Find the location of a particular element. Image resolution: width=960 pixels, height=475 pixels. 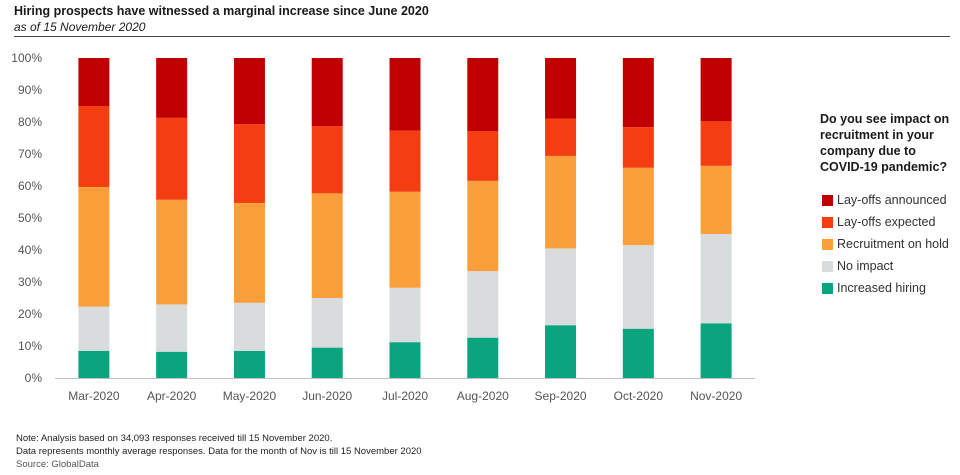

legend-label: Lay-offs announced is located at coordinates (892, 200).